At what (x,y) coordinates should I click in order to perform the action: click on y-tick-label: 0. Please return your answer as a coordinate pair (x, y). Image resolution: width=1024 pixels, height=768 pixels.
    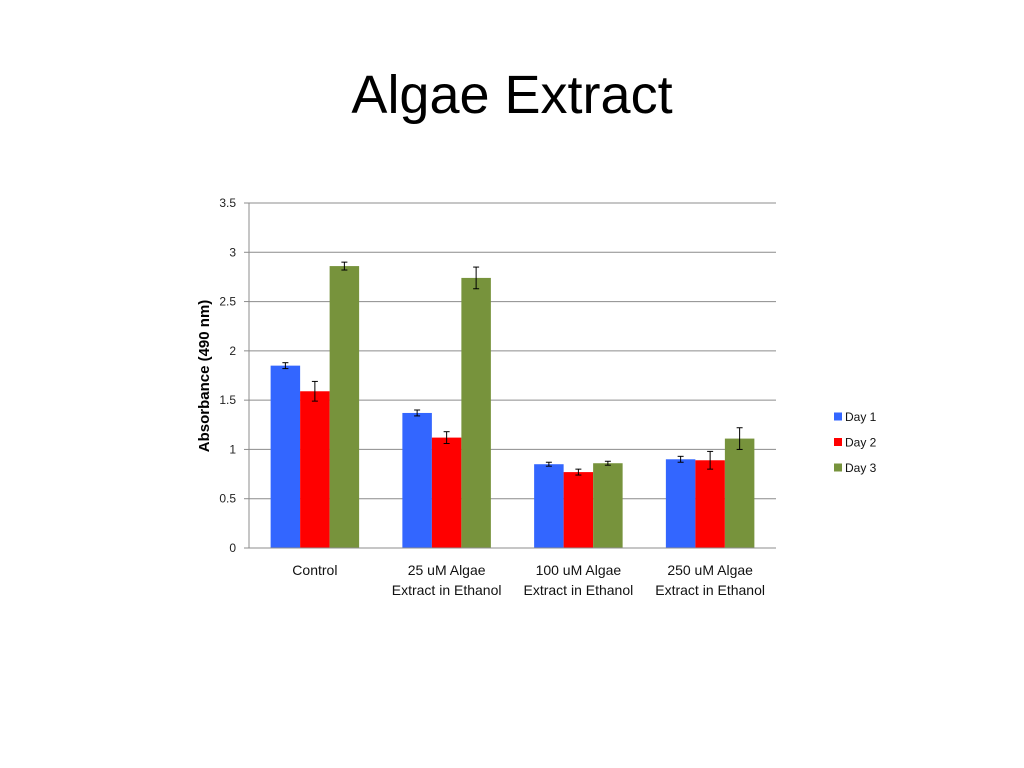
    Looking at the image, I should click on (232, 548).